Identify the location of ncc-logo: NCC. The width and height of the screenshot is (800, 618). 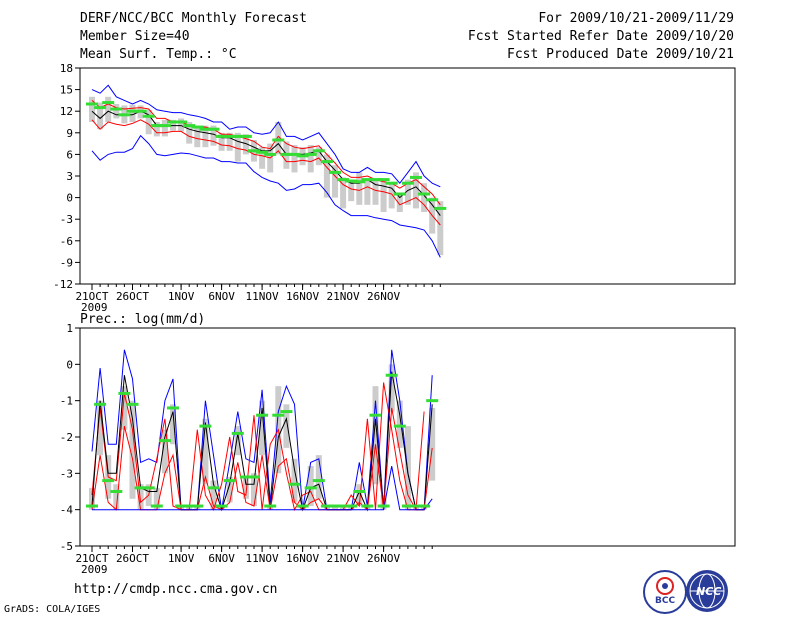
(707, 591).